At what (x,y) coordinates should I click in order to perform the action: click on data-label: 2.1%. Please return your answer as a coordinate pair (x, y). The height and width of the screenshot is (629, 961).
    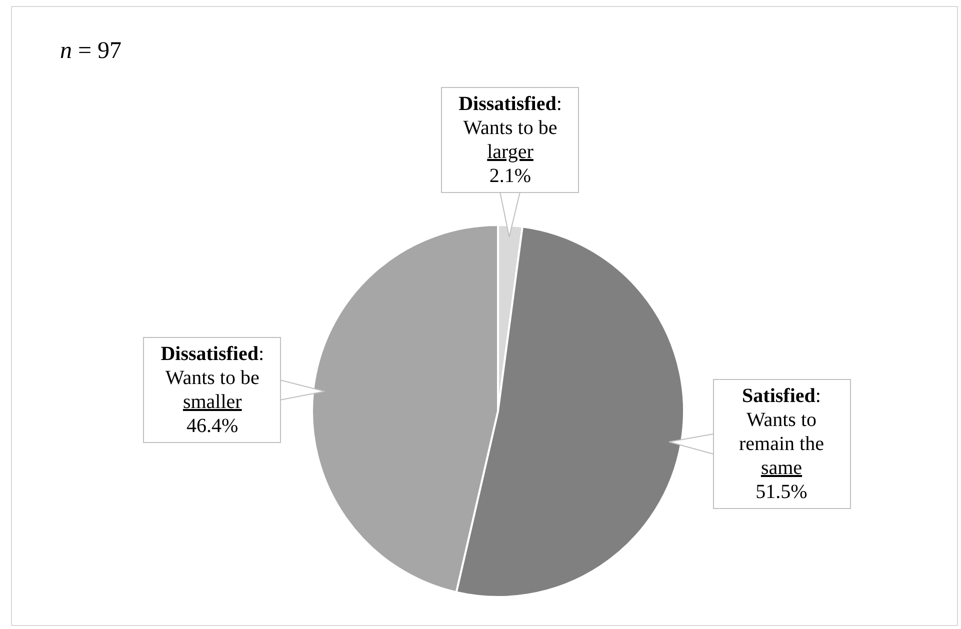
    Looking at the image, I should click on (510, 176).